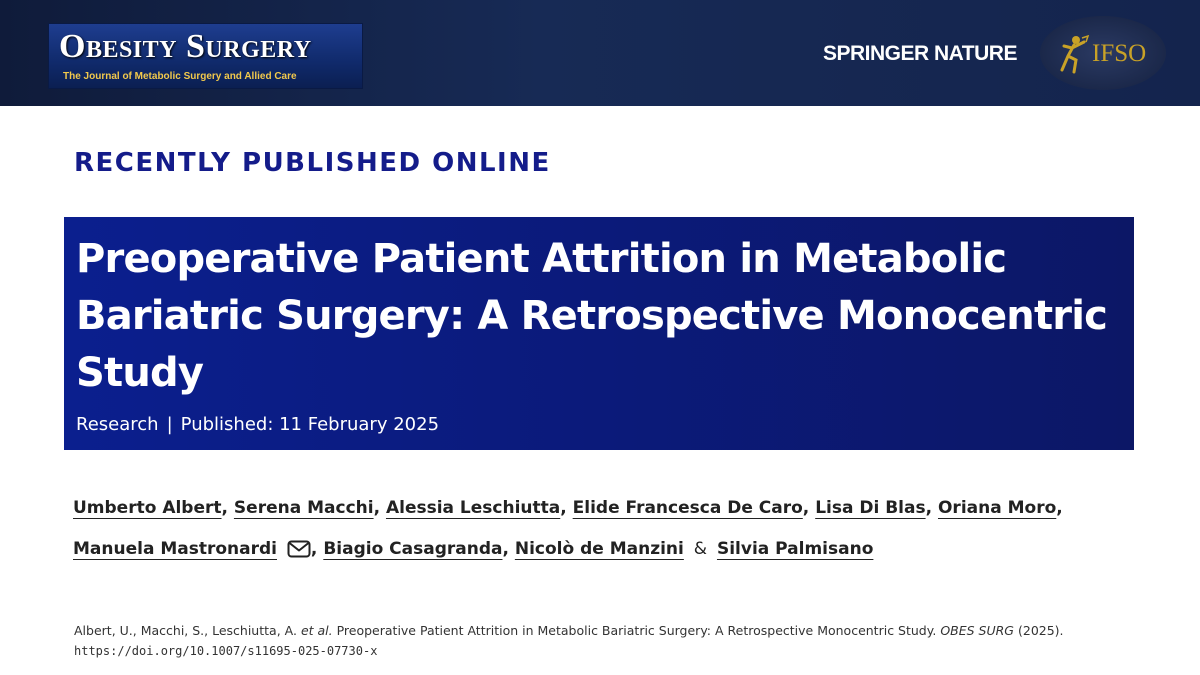  I want to click on article-meta: Research | Published: 11 February 2025, so click(257, 424).